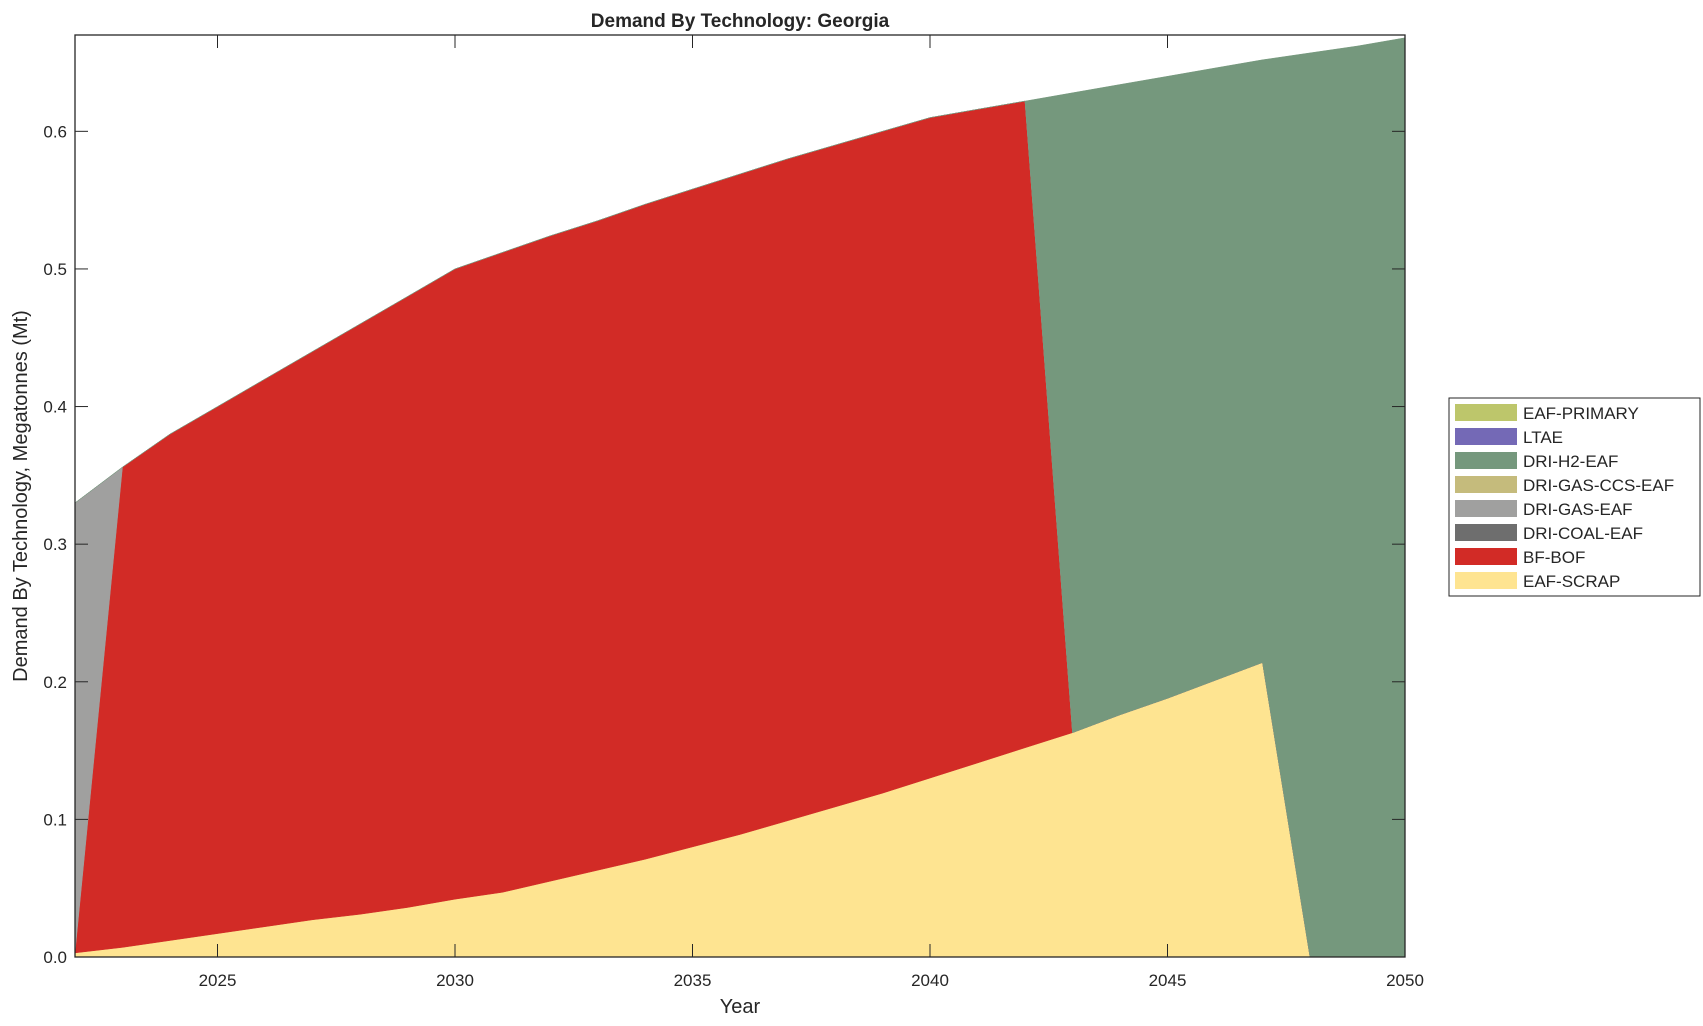 This screenshot has width=1703, height=1026. I want to click on y-tick-label: 0.4, so click(55, 407).